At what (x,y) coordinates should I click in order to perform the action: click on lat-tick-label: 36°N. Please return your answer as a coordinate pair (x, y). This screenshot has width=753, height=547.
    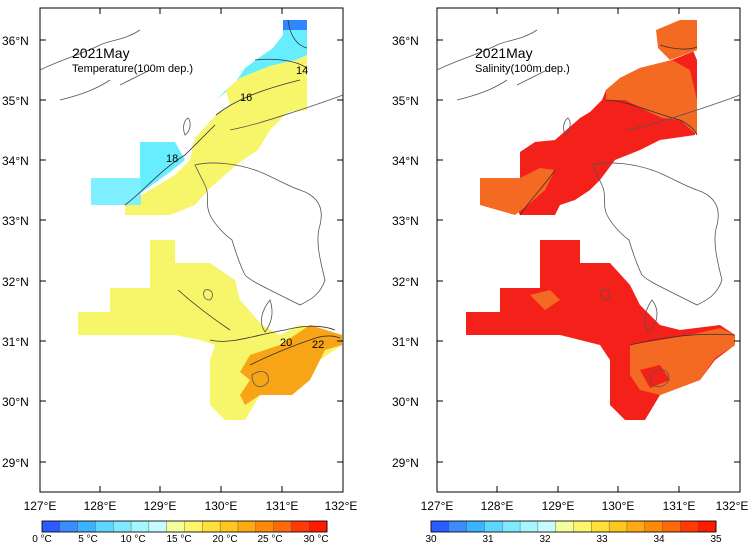
    Looking at the image, I should click on (15, 41).